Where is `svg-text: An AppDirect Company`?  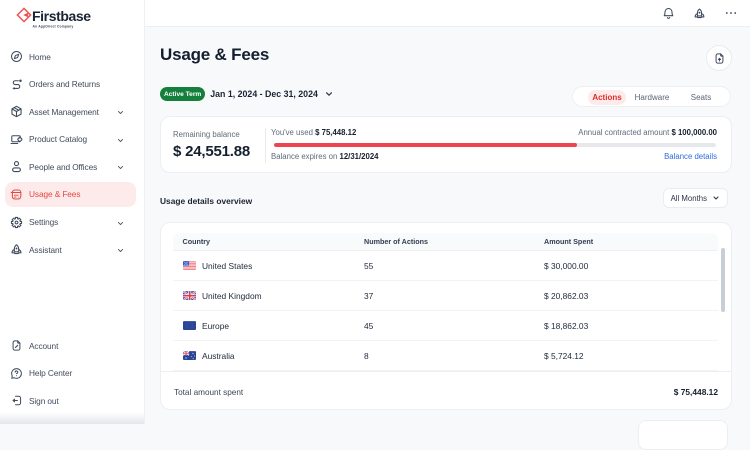 svg-text: An AppDirect Company is located at coordinates (53, 26).